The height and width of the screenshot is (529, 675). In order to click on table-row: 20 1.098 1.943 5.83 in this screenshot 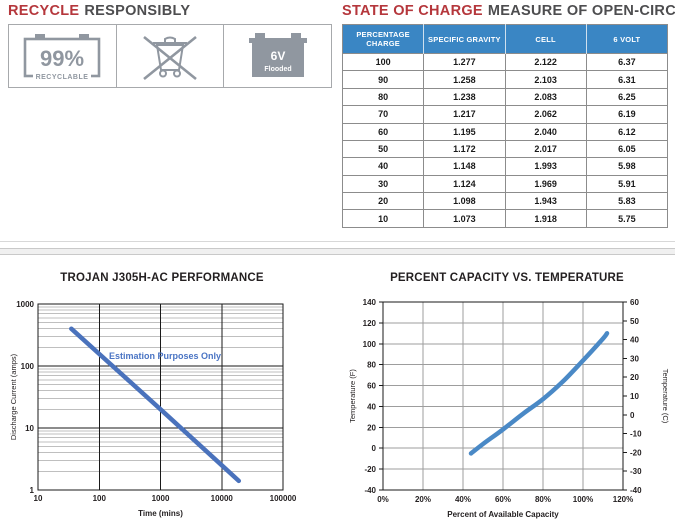, I will do `click(505, 201)`.